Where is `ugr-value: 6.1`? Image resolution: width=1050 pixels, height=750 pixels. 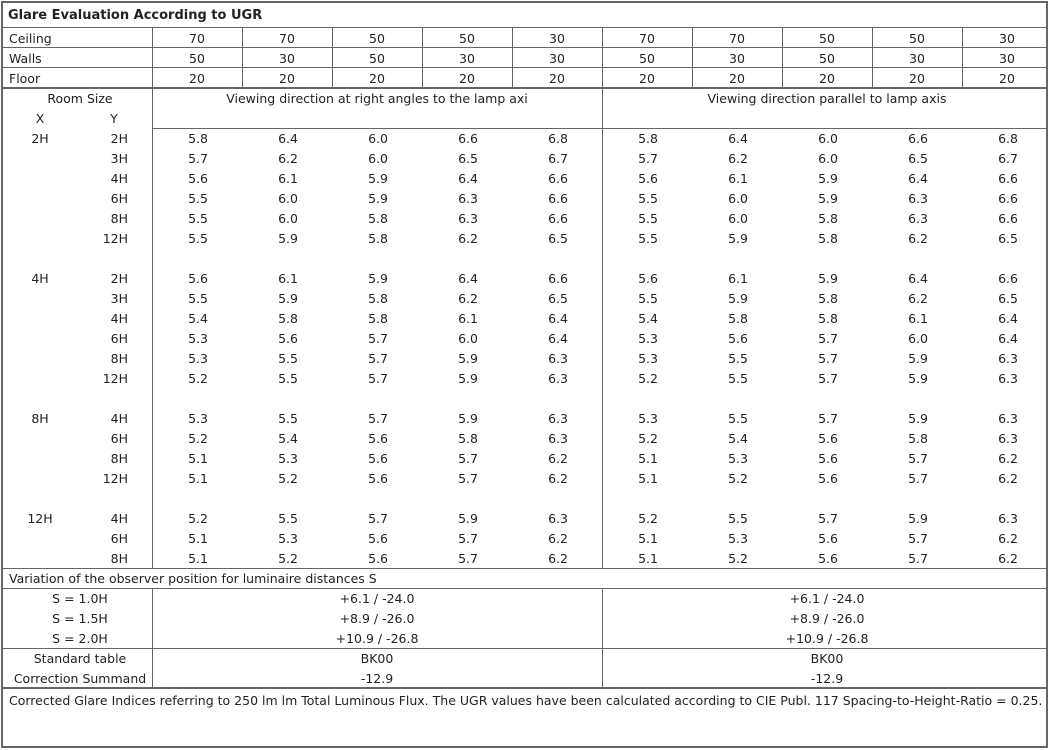
ugr-value: 6.1 is located at coordinates (918, 318).